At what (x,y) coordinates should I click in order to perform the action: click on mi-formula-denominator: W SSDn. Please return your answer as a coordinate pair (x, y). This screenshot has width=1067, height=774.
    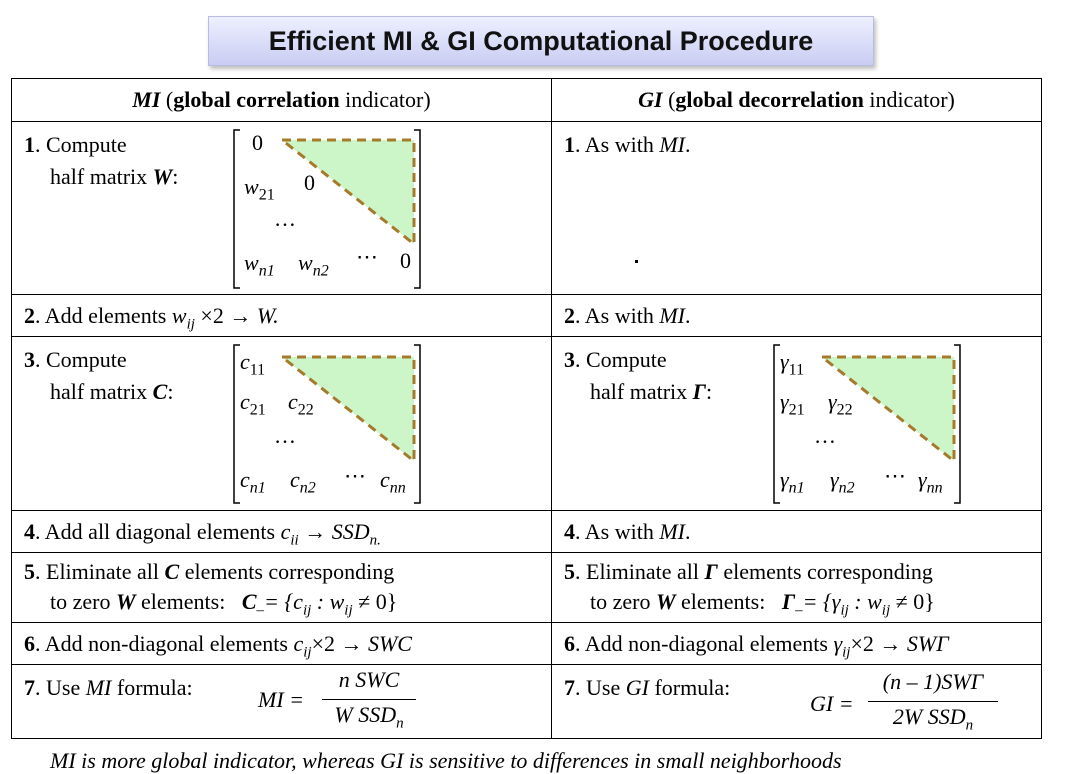
    Looking at the image, I should click on (369, 715).